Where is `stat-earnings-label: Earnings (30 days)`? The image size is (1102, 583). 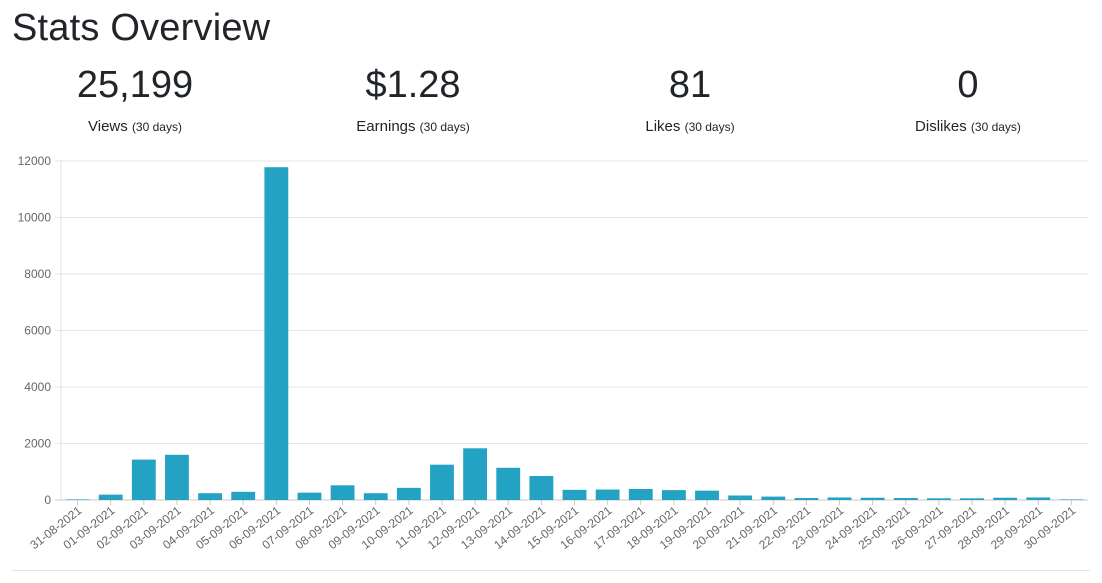 stat-earnings-label: Earnings (30 days) is located at coordinates (413, 127).